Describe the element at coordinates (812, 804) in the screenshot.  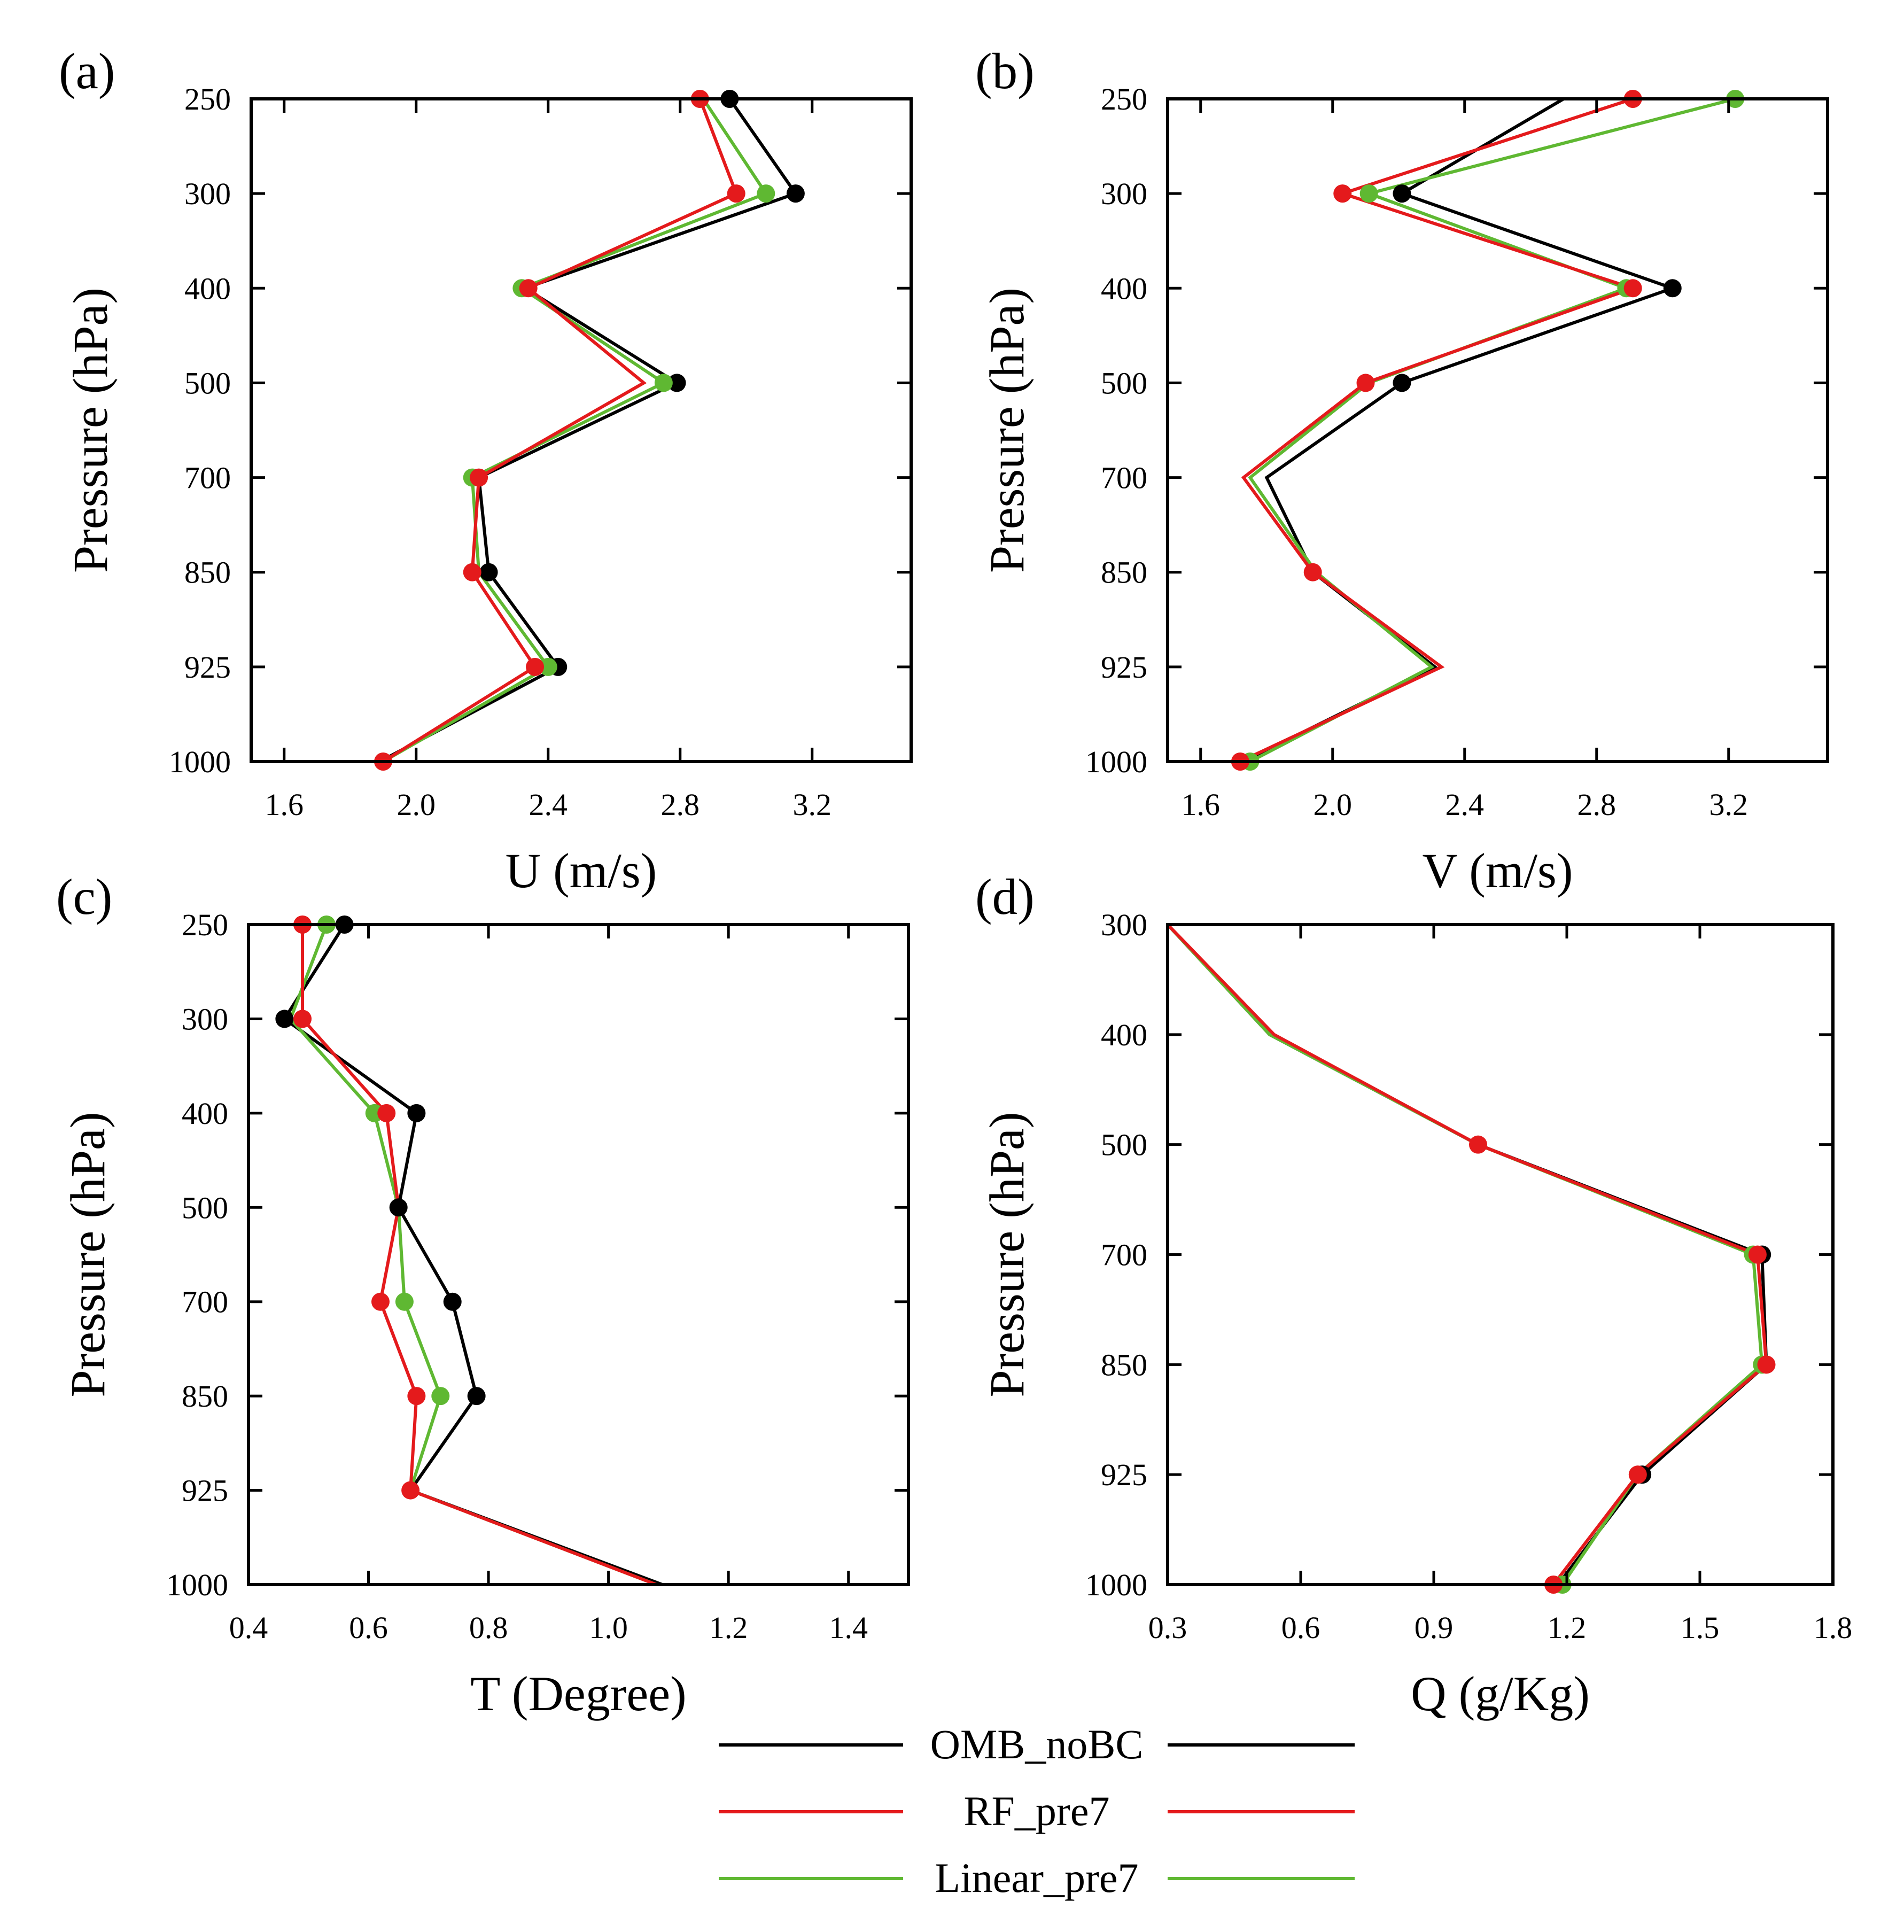
I see `panel-a-x-tick-label: 3.2` at that location.